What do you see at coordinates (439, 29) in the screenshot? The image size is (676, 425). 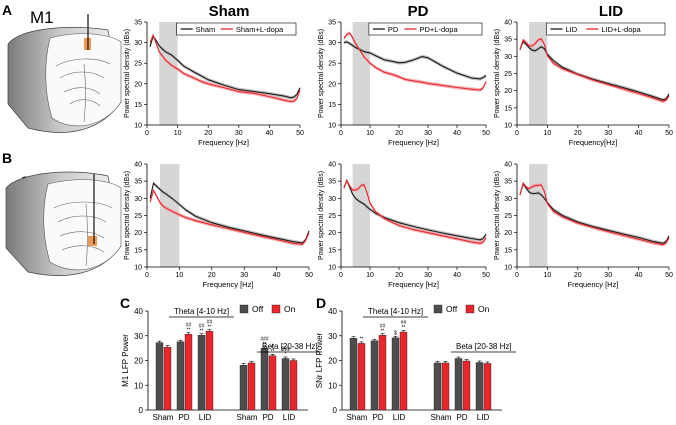 I see `legend-label-on: PD+L-dopa` at bounding box center [439, 29].